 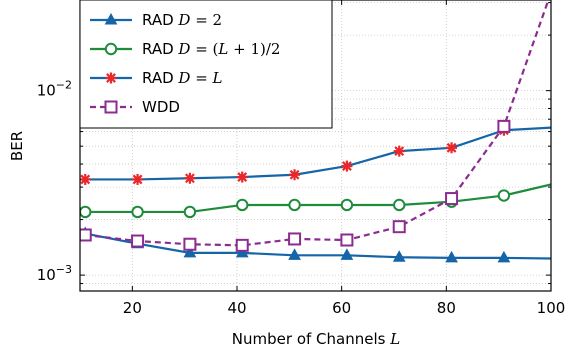 What do you see at coordinates (446, 308) in the screenshot?
I see `x-tick-label: 80` at bounding box center [446, 308].